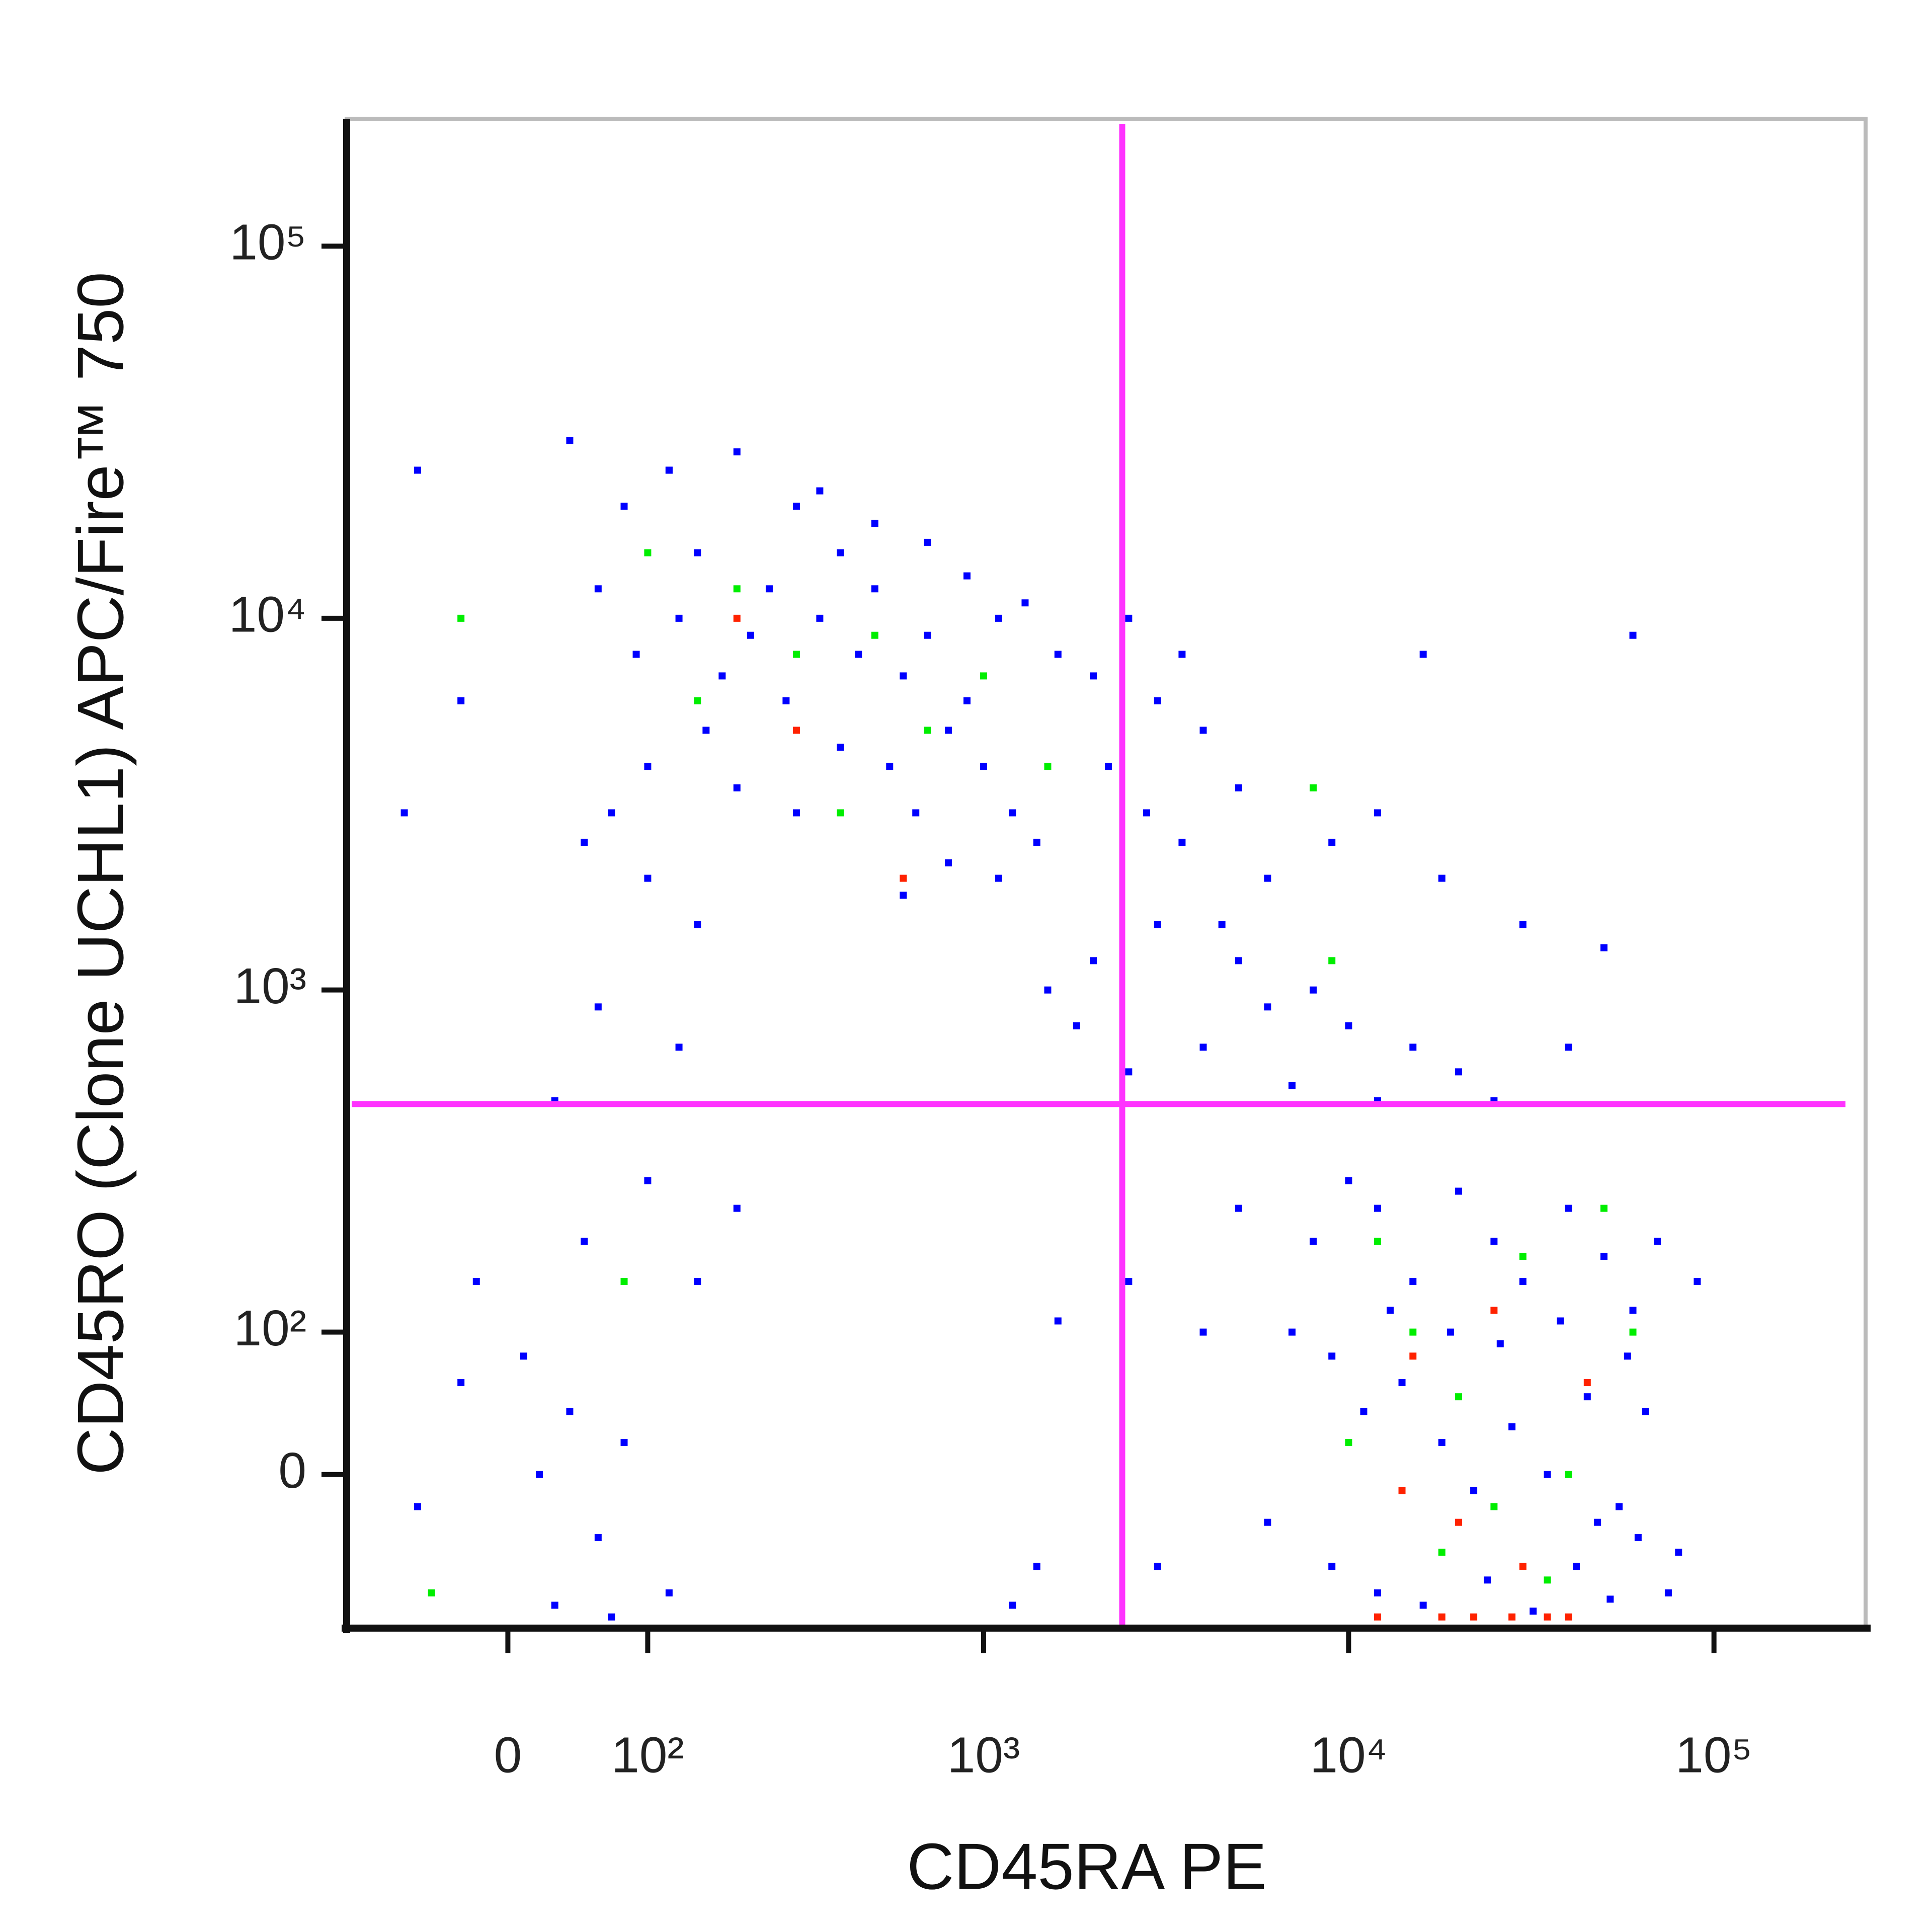 Image resolution: width=1932 pixels, height=1932 pixels. What do you see at coordinates (100, 873) in the screenshot?
I see `y-axis-title: CD45RO (Clone UCHL1) APC/Fire™ 750` at bounding box center [100, 873].